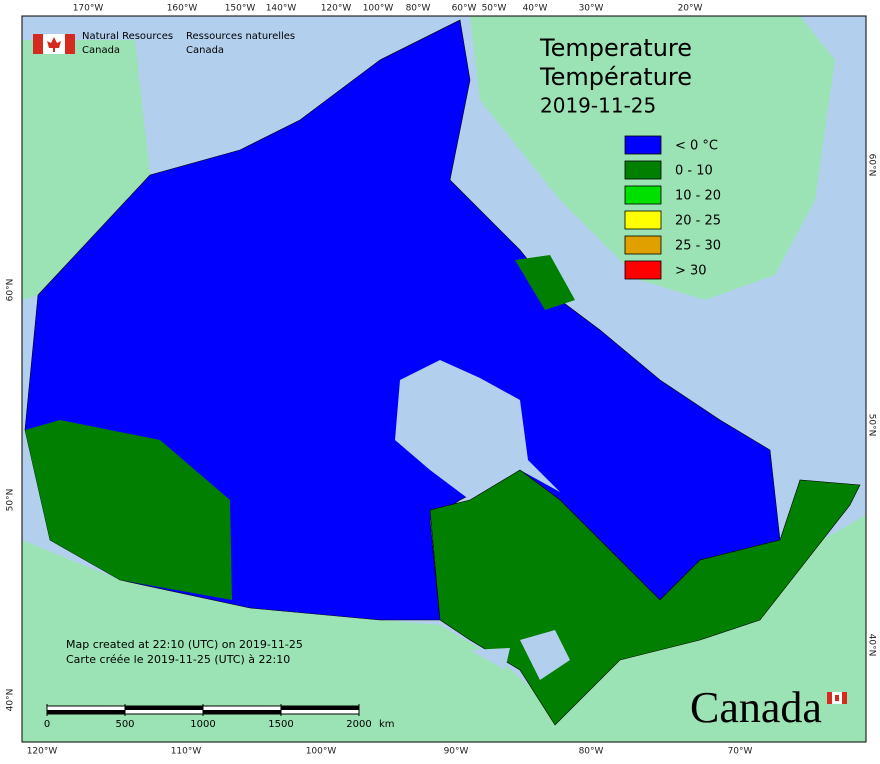 Image resolution: width=880 pixels, height=764 pixels. Describe the element at coordinates (202, 724) in the screenshot. I see `scale-label: 1000` at that location.